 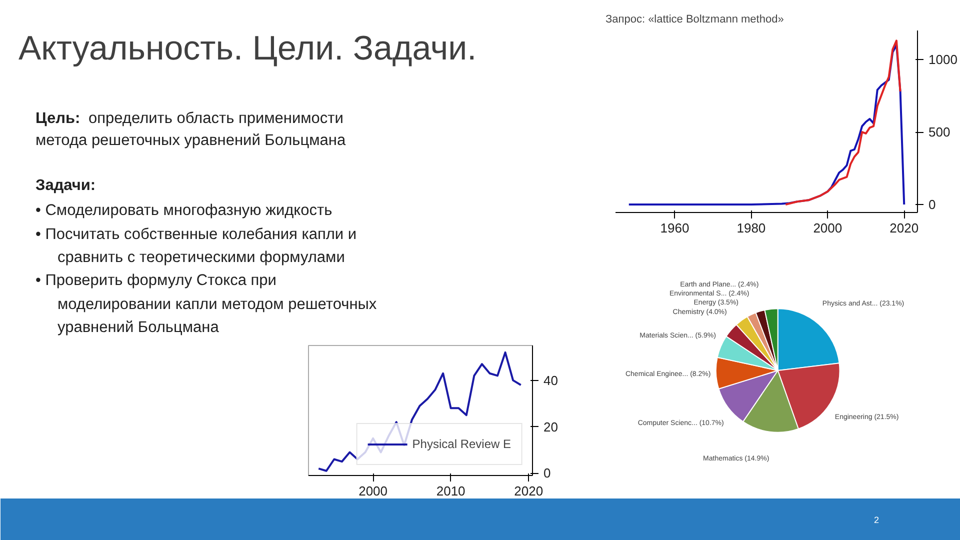 What do you see at coordinates (247, 49) in the screenshot?
I see `text: Актуальность. Цели. Задачи.` at bounding box center [247, 49].